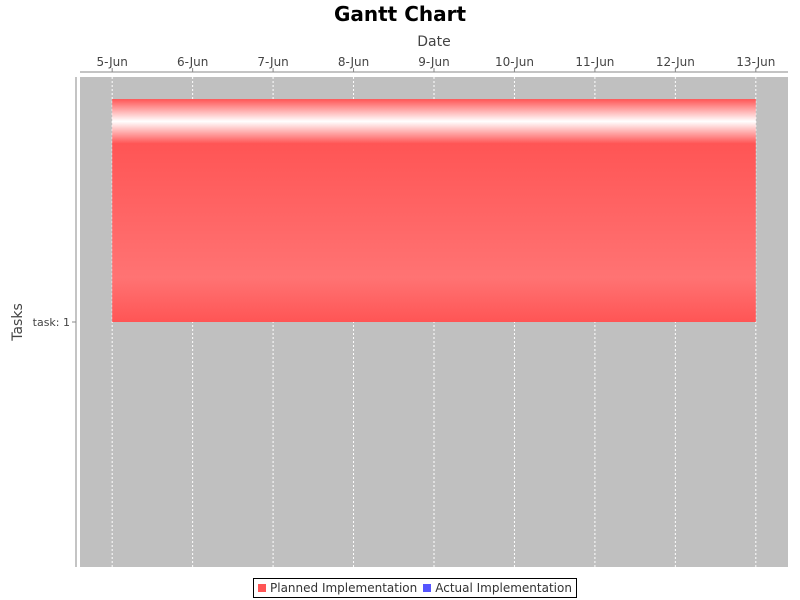 The width and height of the screenshot is (800, 600). What do you see at coordinates (755, 62) in the screenshot?
I see `x-tick-label: 13-Jun` at bounding box center [755, 62].